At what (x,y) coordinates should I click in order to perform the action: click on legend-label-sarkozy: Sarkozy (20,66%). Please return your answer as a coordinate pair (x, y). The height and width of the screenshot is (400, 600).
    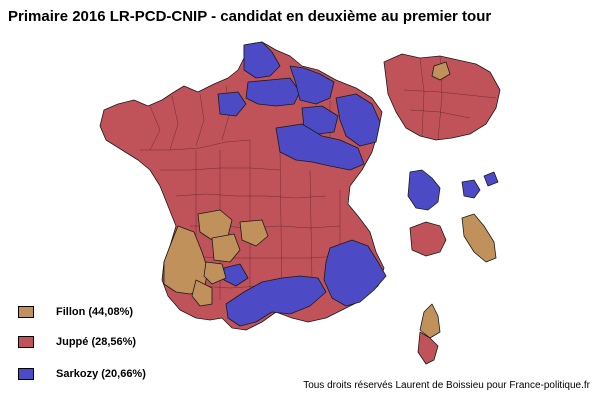
    Looking at the image, I should click on (101, 374).